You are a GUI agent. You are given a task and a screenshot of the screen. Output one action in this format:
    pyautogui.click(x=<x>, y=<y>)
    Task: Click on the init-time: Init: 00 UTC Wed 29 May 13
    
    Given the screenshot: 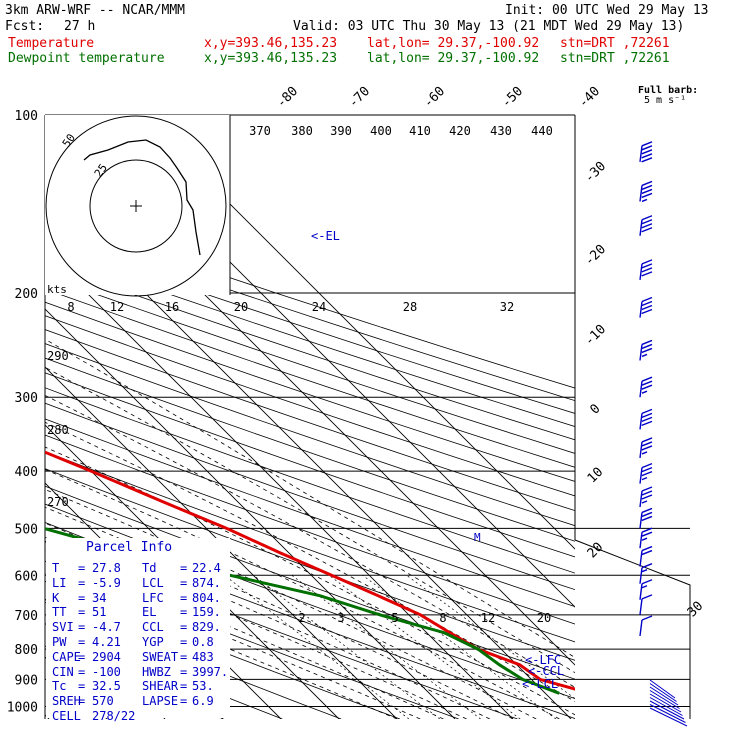 What is the action you would take?
    pyautogui.click(x=607, y=10)
    